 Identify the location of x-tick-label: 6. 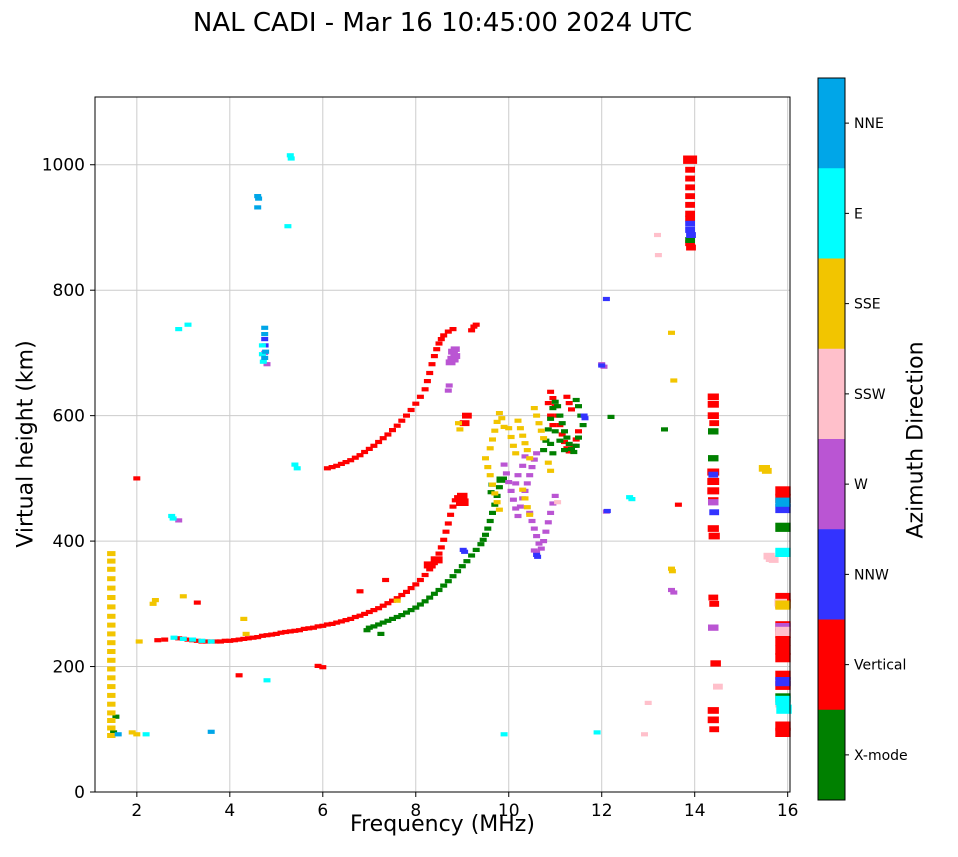
(322, 811).